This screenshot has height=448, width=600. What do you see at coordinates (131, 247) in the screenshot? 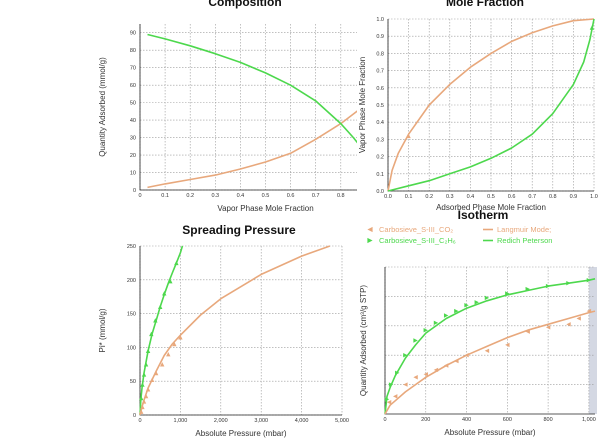
I see `y-tick-label: 250` at bounding box center [131, 247].